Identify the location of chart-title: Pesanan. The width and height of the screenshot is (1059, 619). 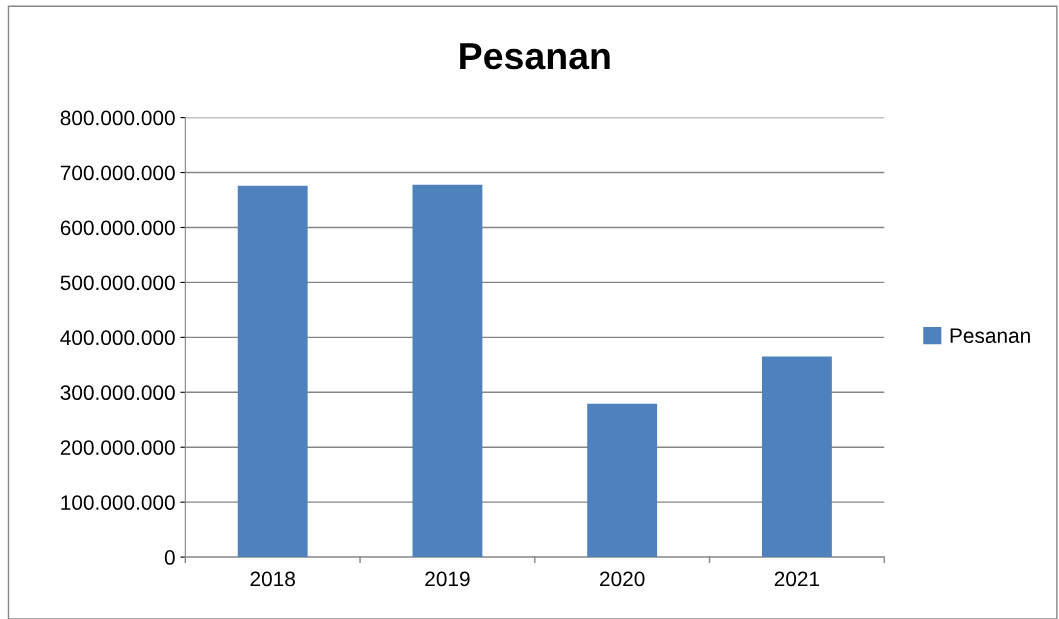
(535, 56).